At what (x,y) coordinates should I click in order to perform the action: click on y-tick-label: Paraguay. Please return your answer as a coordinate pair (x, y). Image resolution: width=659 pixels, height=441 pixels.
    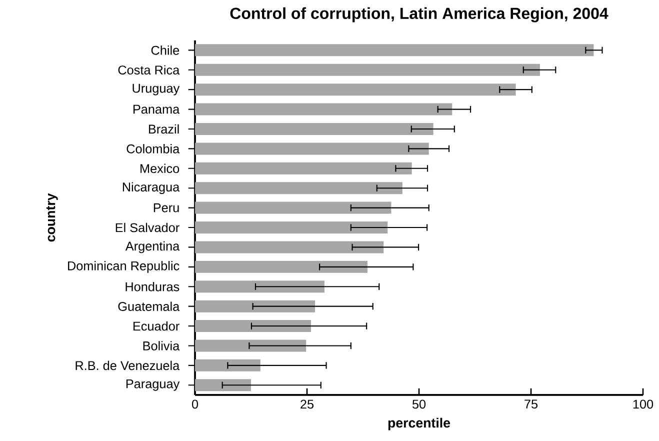
    Looking at the image, I should click on (153, 385).